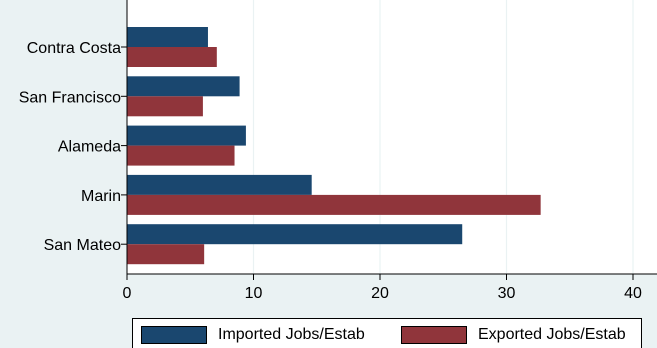  Describe the element at coordinates (89, 147) in the screenshot. I see `y-tick-label-alameda: Alameda` at that location.